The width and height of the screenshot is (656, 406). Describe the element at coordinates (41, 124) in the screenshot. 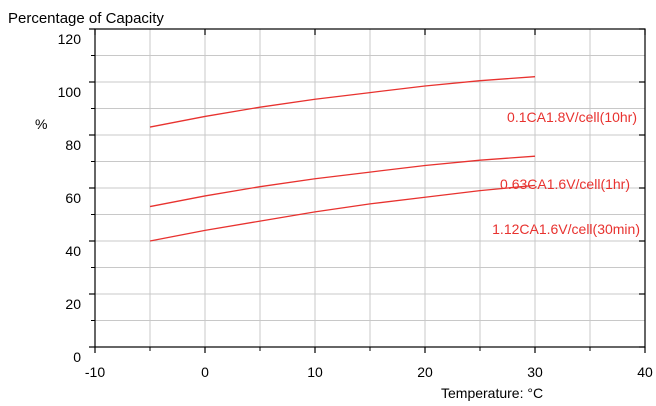

I see `y-axis-label: %` at that location.